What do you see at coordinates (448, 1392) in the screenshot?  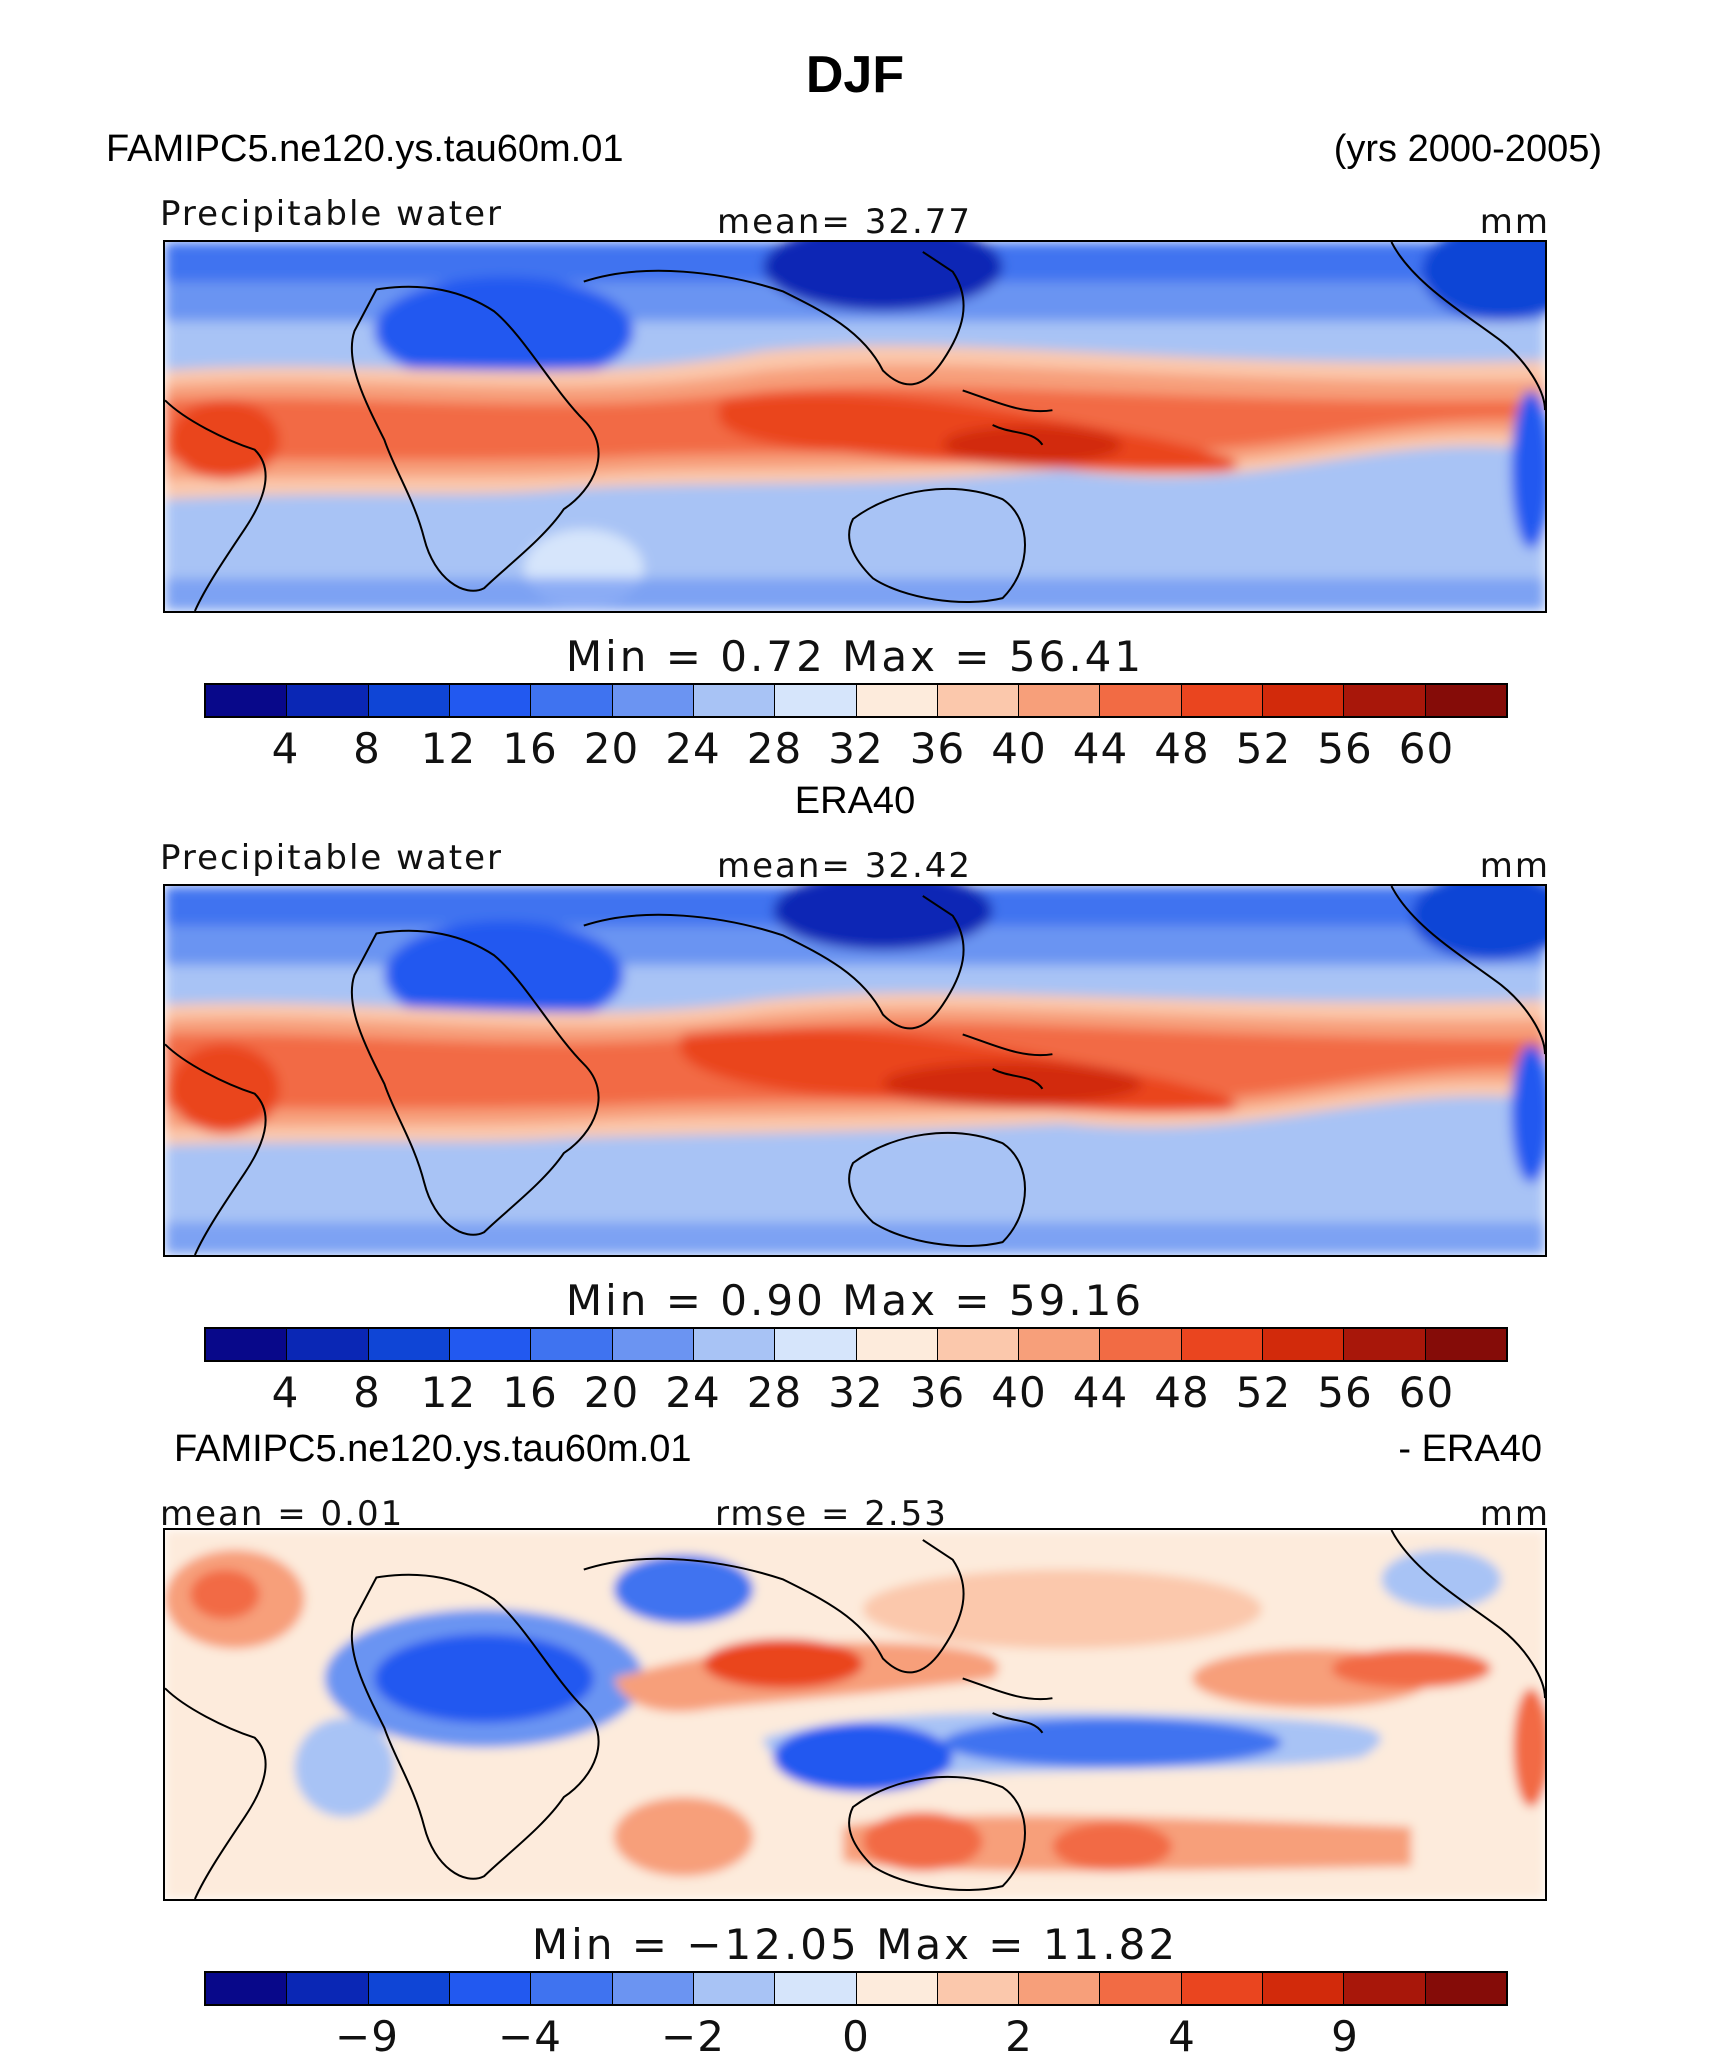 I see `colorbar-tick-label: 12` at bounding box center [448, 1392].